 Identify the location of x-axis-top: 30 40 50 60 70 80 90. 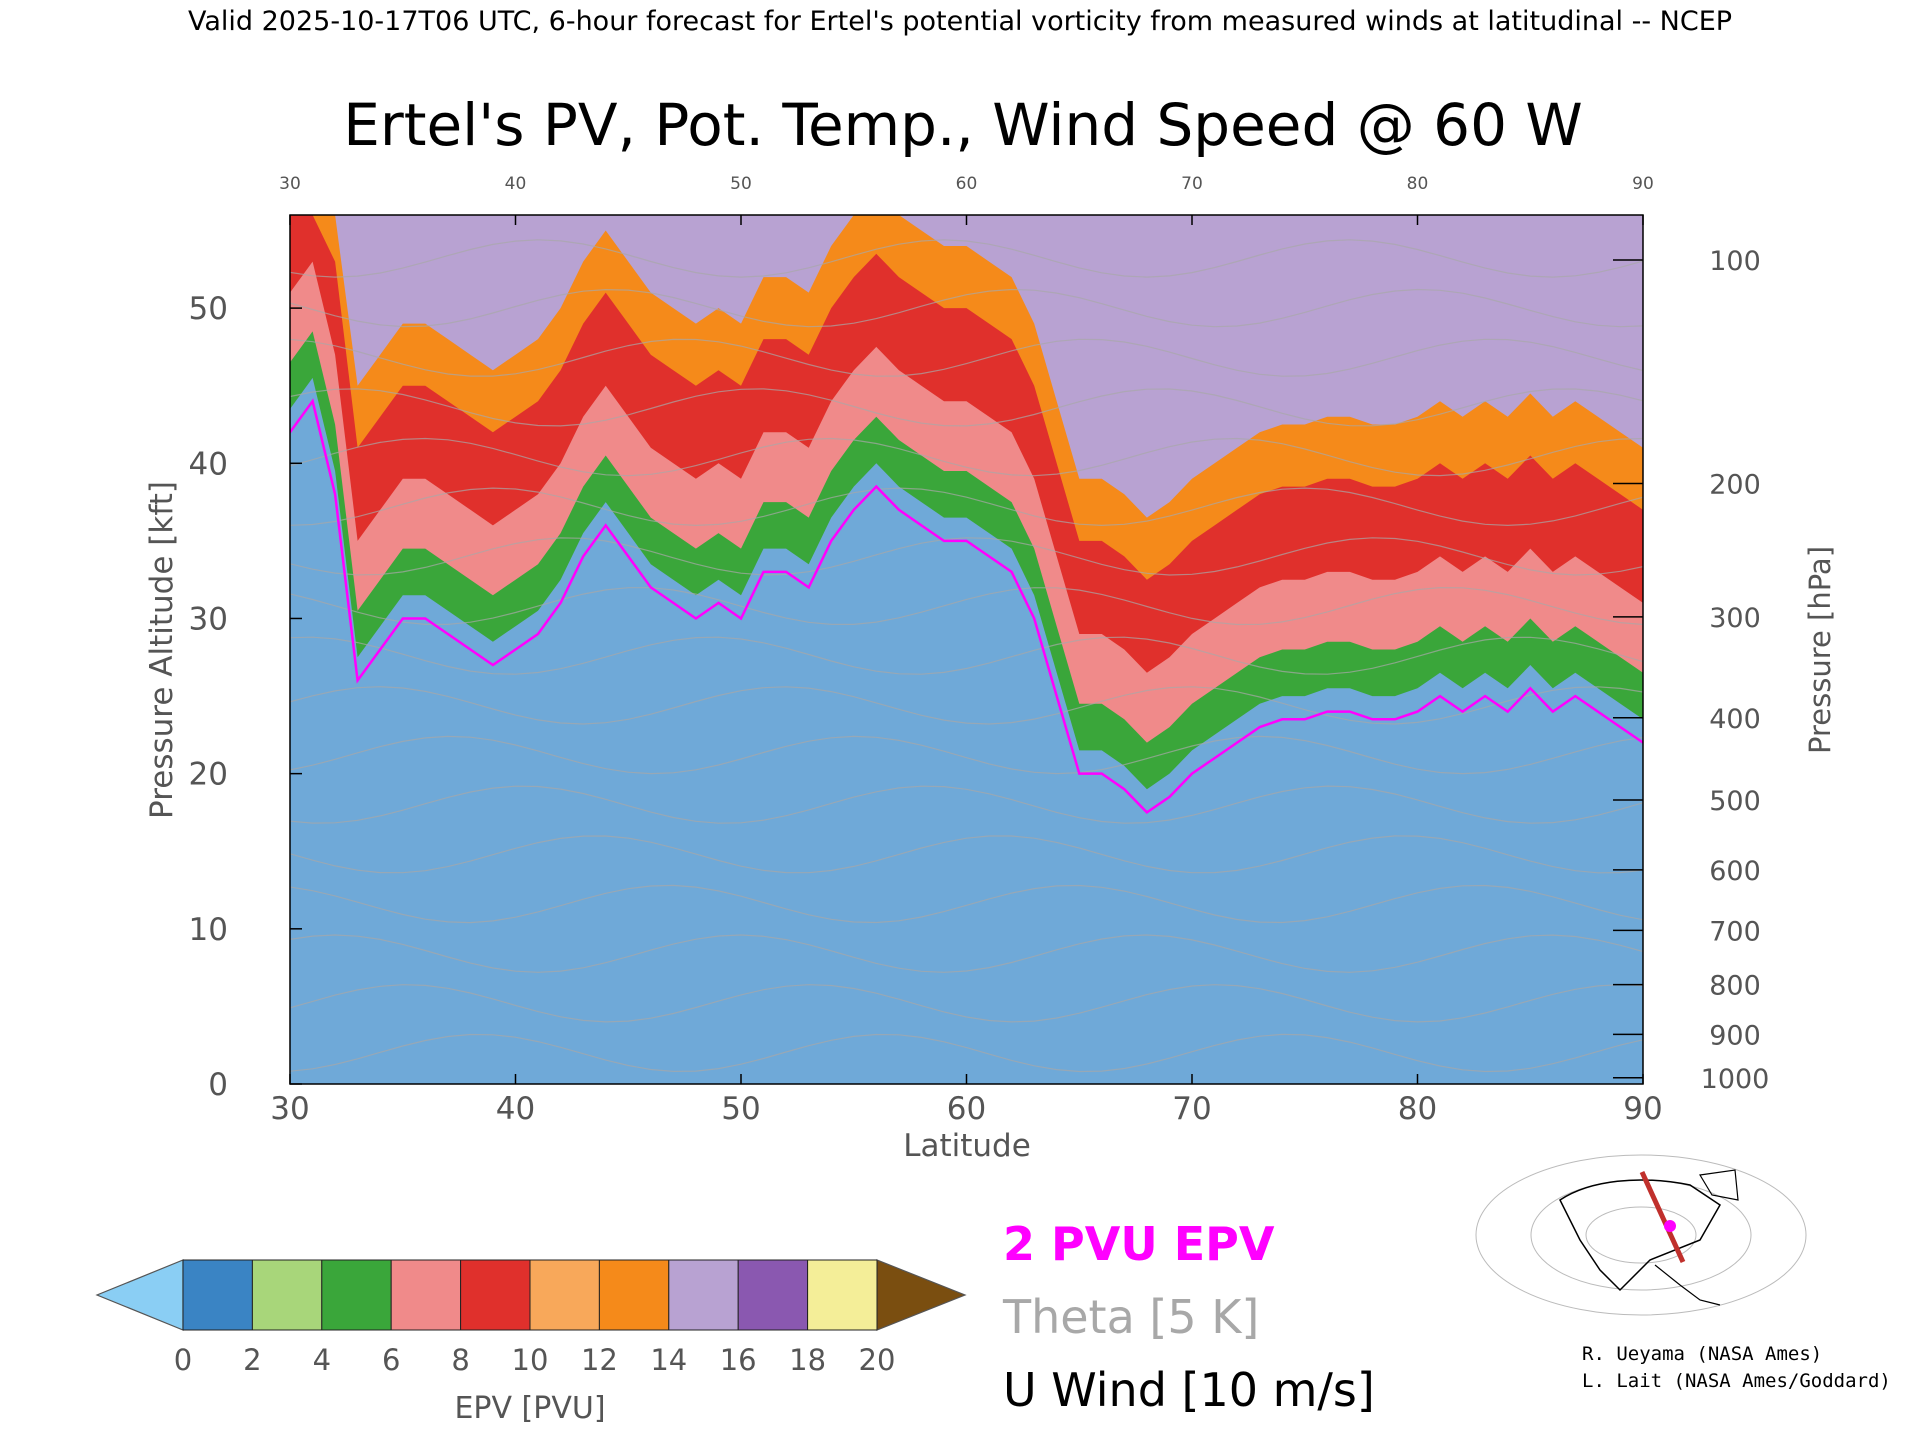
(966, 199).